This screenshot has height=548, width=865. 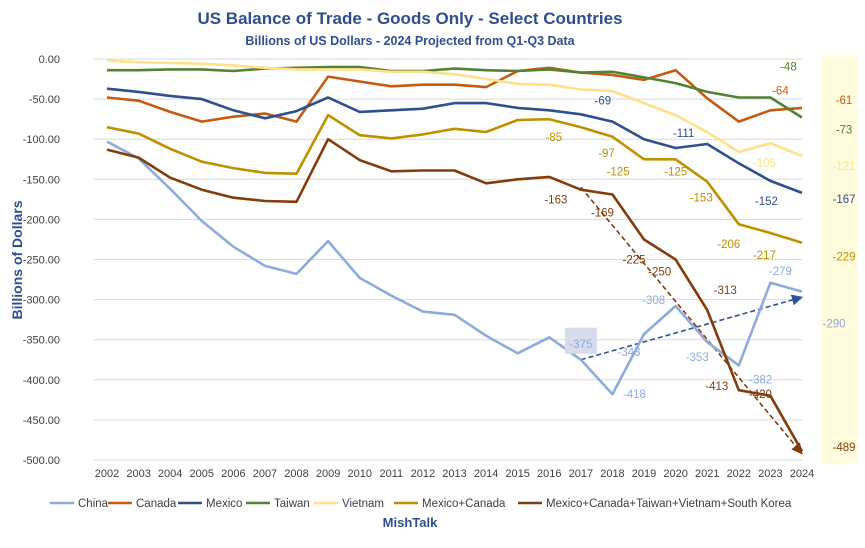 I want to click on y-tick-label: -300.00, so click(x=41, y=301).